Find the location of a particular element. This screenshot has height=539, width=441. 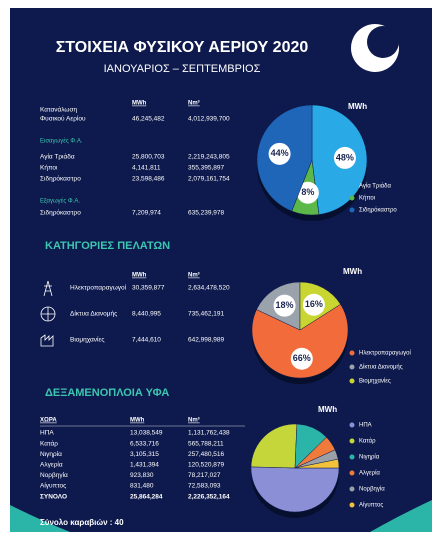

section-title: ΚΑΤΗΓΟΡΙΕΣ ΠΕΛΑΤΩΝ is located at coordinates (107, 246).